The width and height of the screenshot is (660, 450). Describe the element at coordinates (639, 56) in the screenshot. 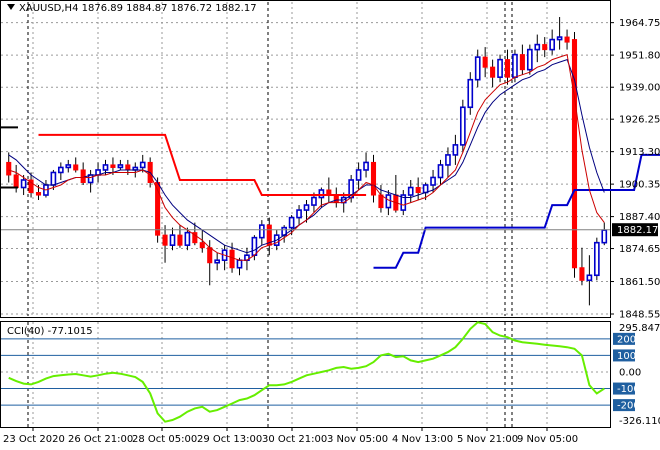

I see `price-tick-label: 1951.80` at that location.